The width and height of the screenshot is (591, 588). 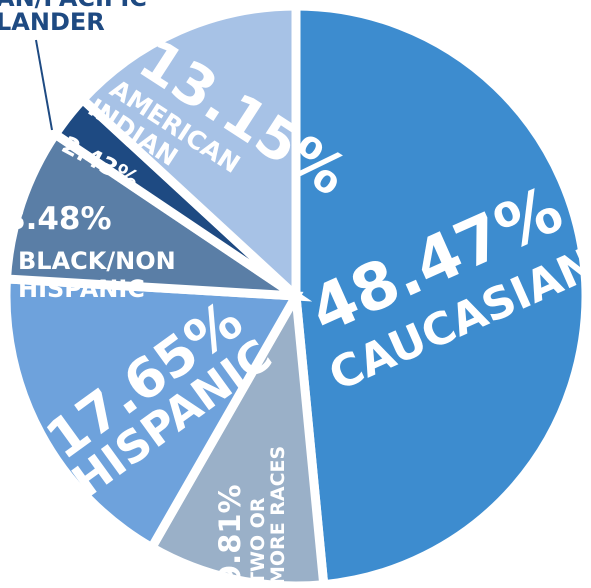 I want to click on percent-label-two-or-more-races: 9.81%, so click(x=230, y=534).